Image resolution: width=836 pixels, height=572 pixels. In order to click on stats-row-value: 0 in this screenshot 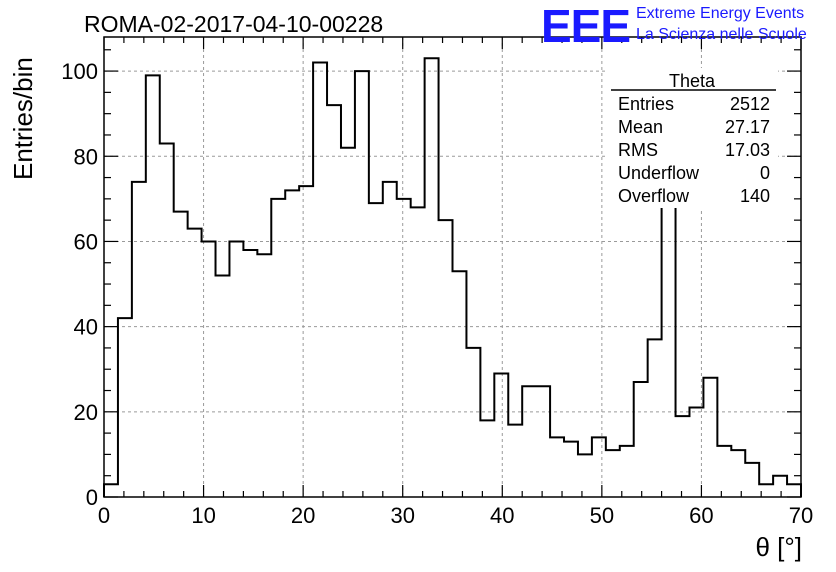, I will do `click(765, 173)`.